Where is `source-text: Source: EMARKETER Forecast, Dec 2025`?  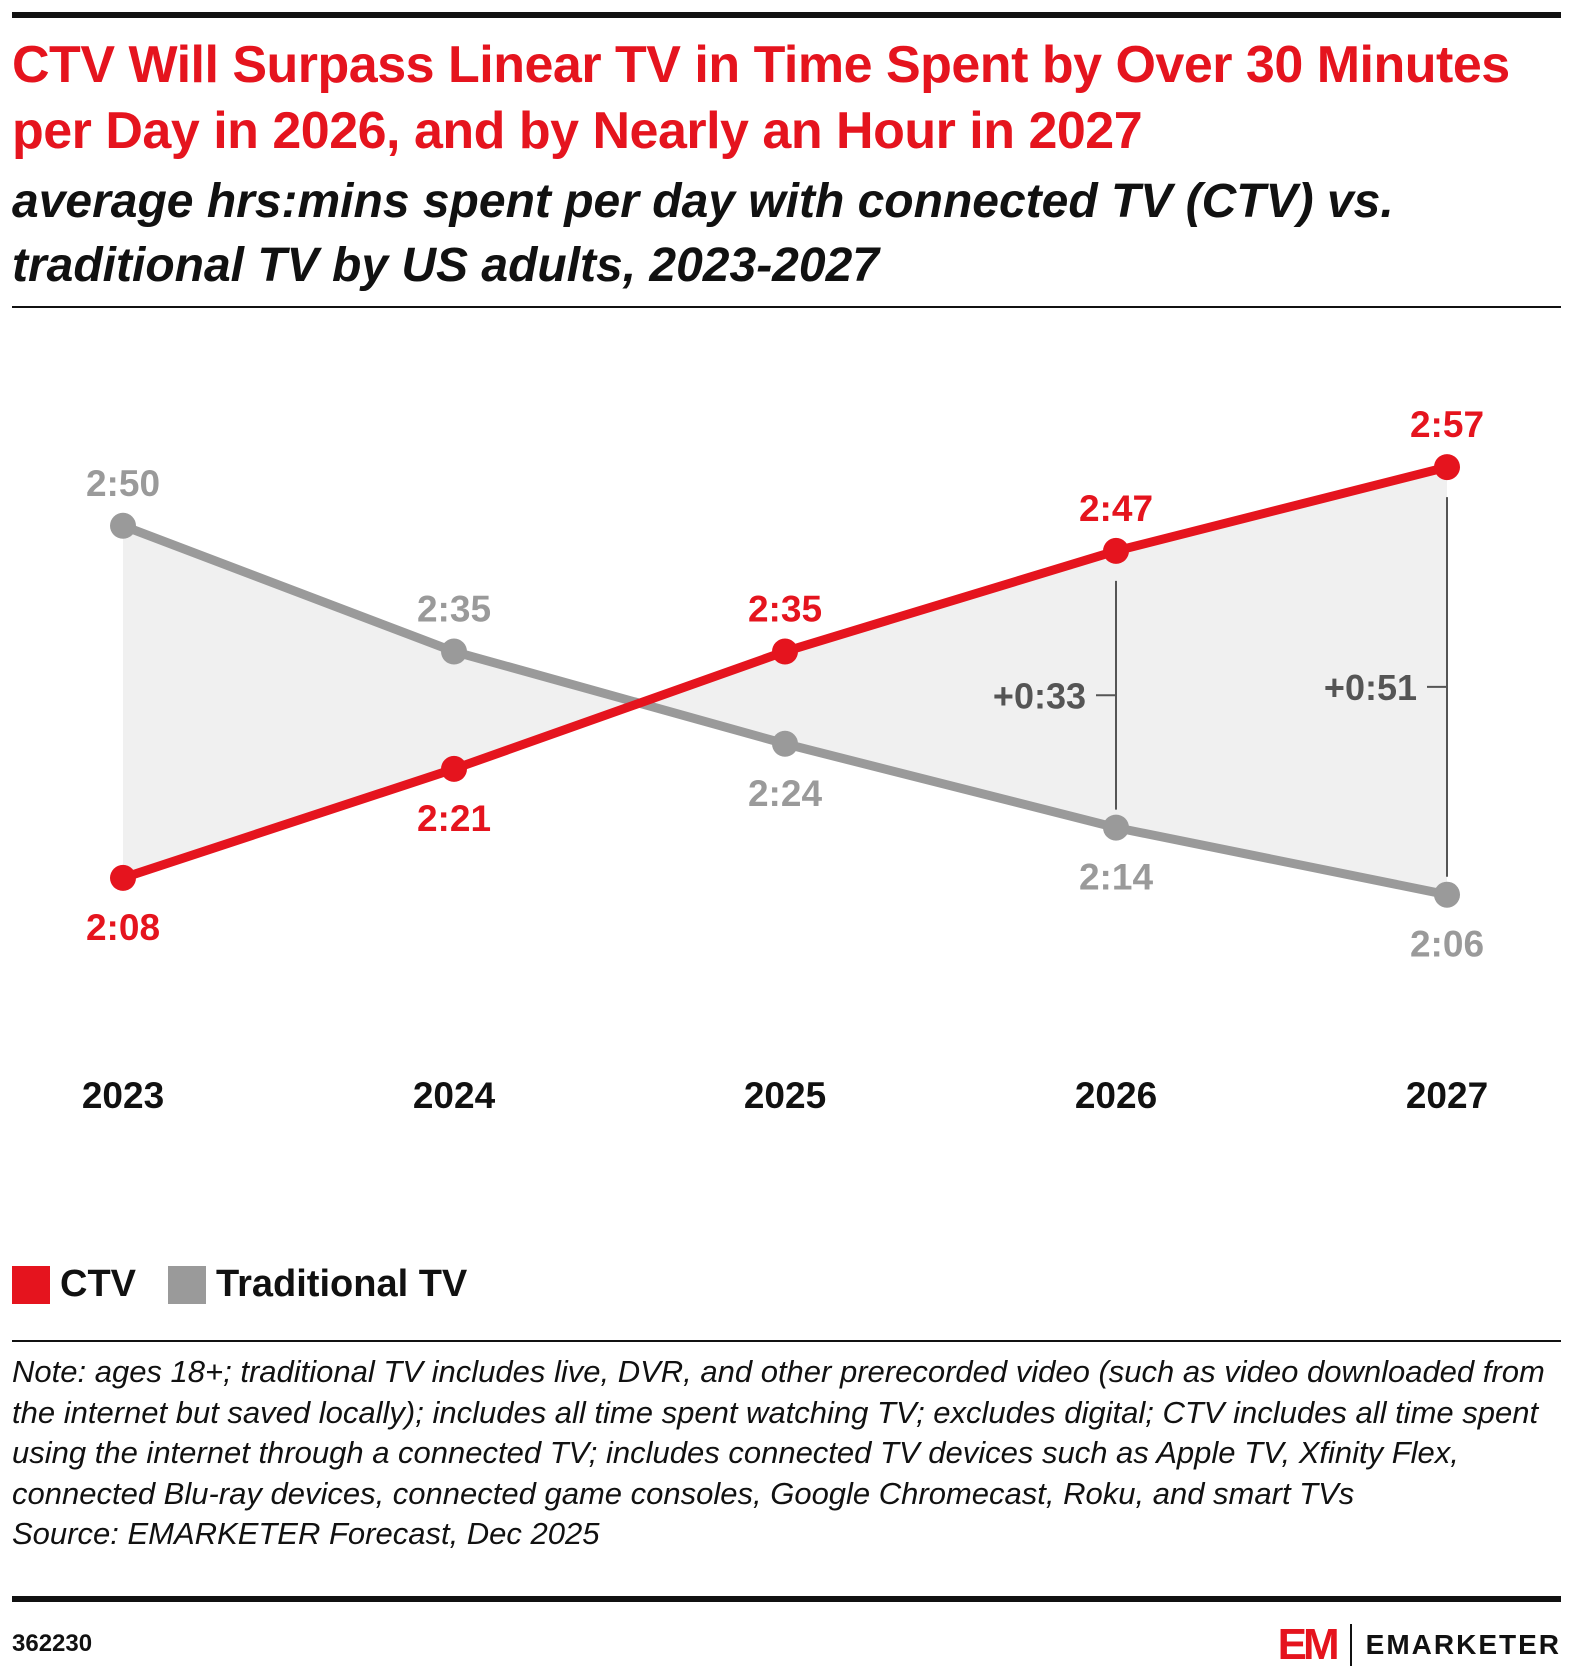 source-text: Source: EMARKETER Forecast, Dec 2025 is located at coordinates (306, 1533).